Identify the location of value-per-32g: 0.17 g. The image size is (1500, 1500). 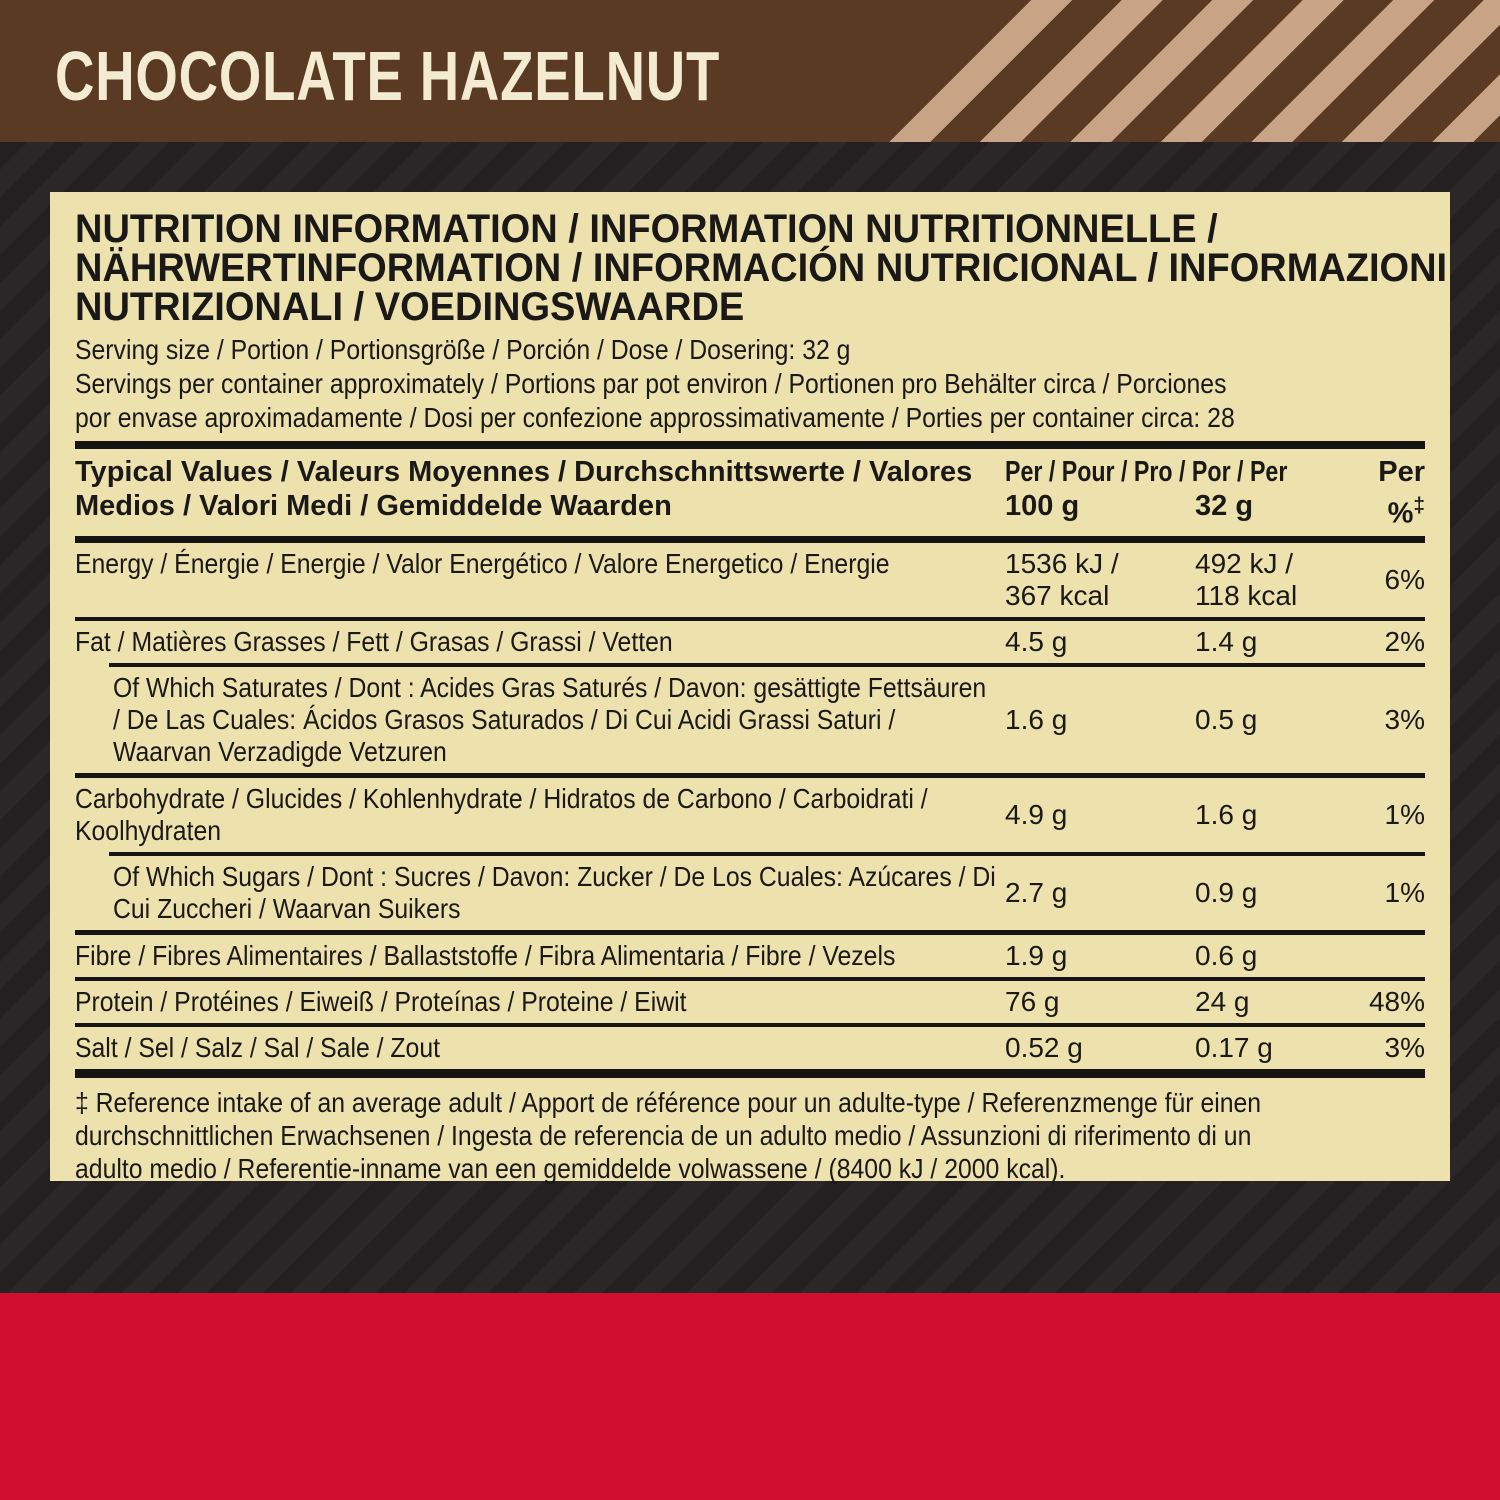
(1234, 1047).